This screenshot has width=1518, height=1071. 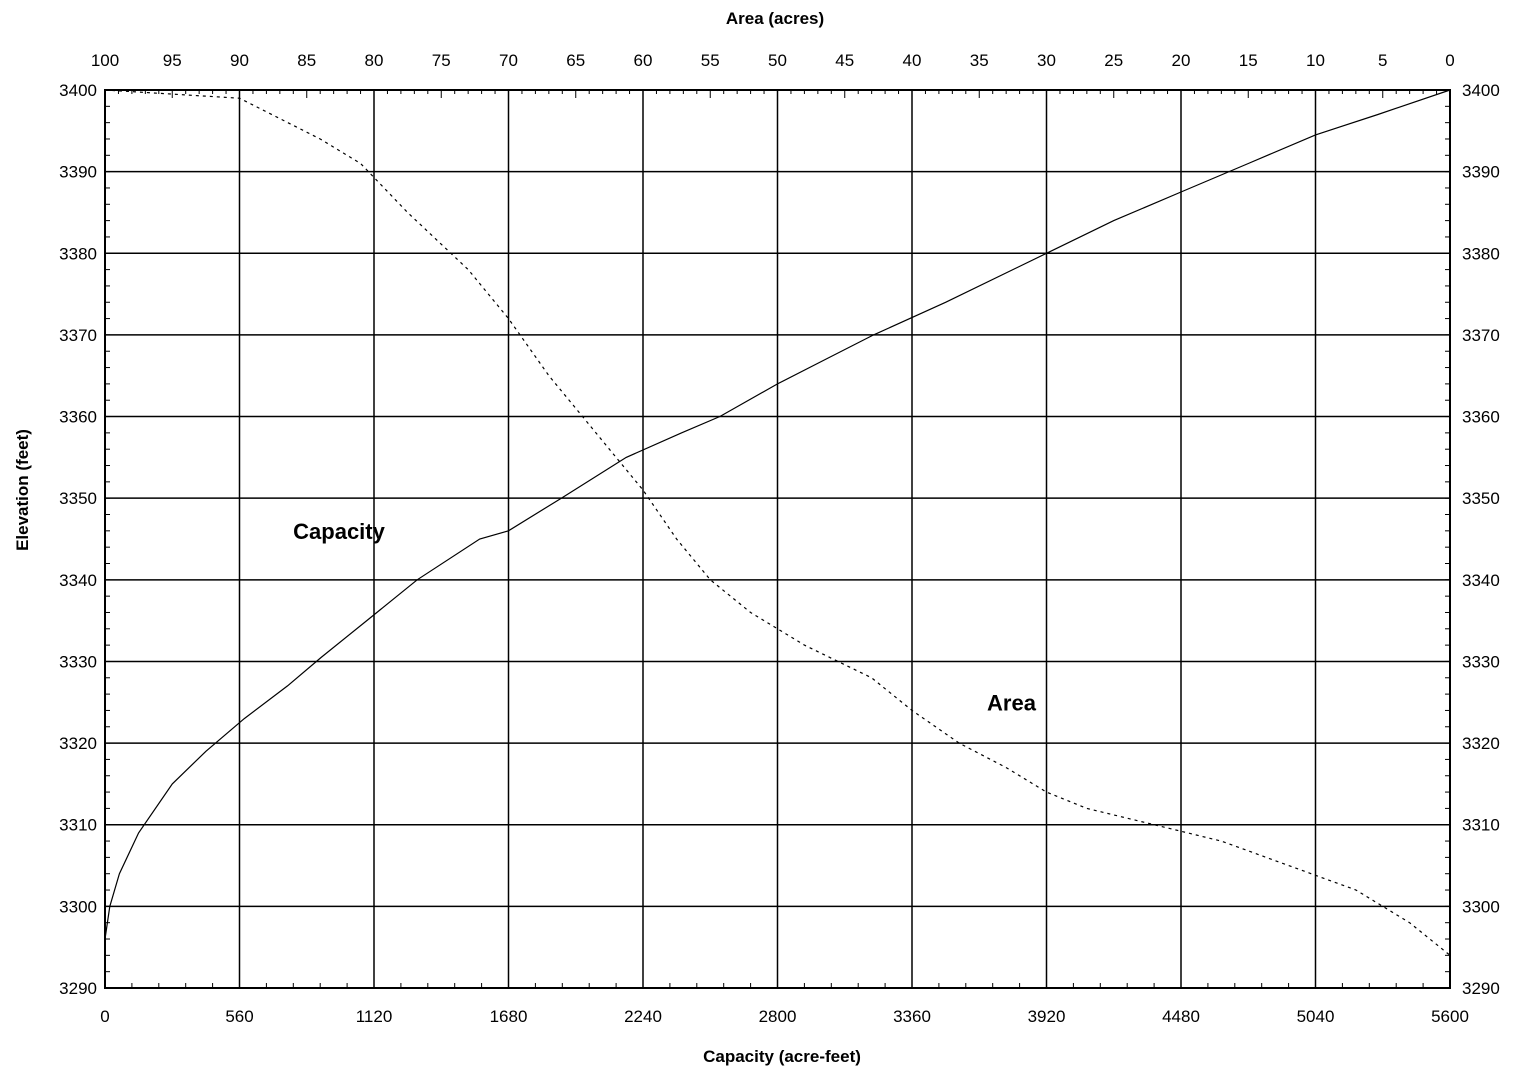 I want to click on bottom-axis-title: Capacity (acre-feet), so click(x=782, y=1056).